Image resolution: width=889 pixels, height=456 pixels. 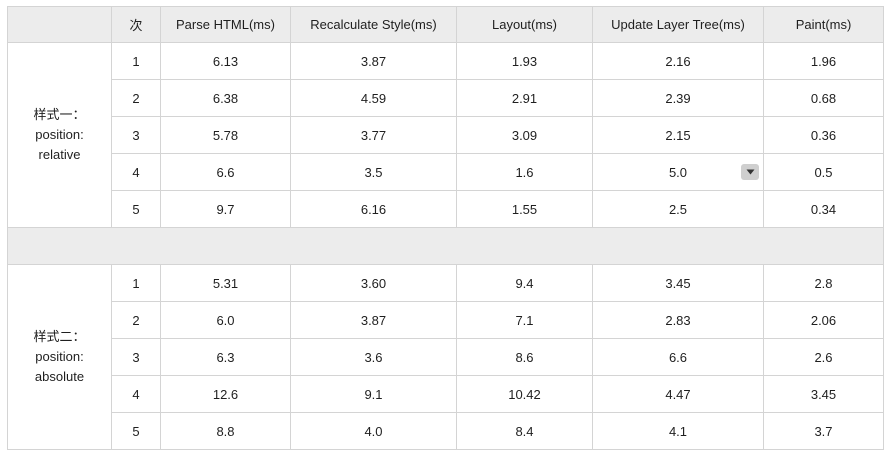 I want to click on table-row: 2 6.38 4.59 2.91 2.39 0.68, so click(x=446, y=98).